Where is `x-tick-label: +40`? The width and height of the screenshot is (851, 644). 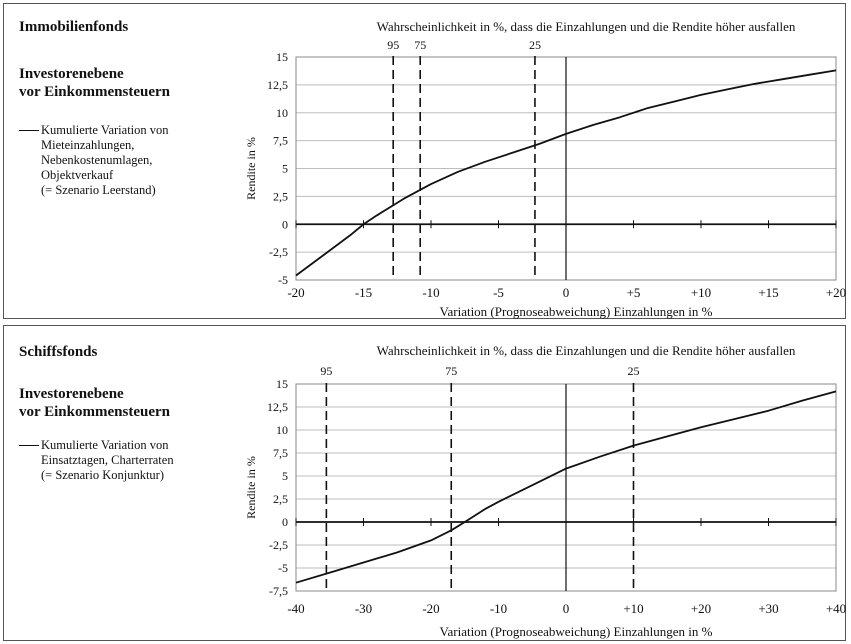 x-tick-label: +40 is located at coordinates (836, 608).